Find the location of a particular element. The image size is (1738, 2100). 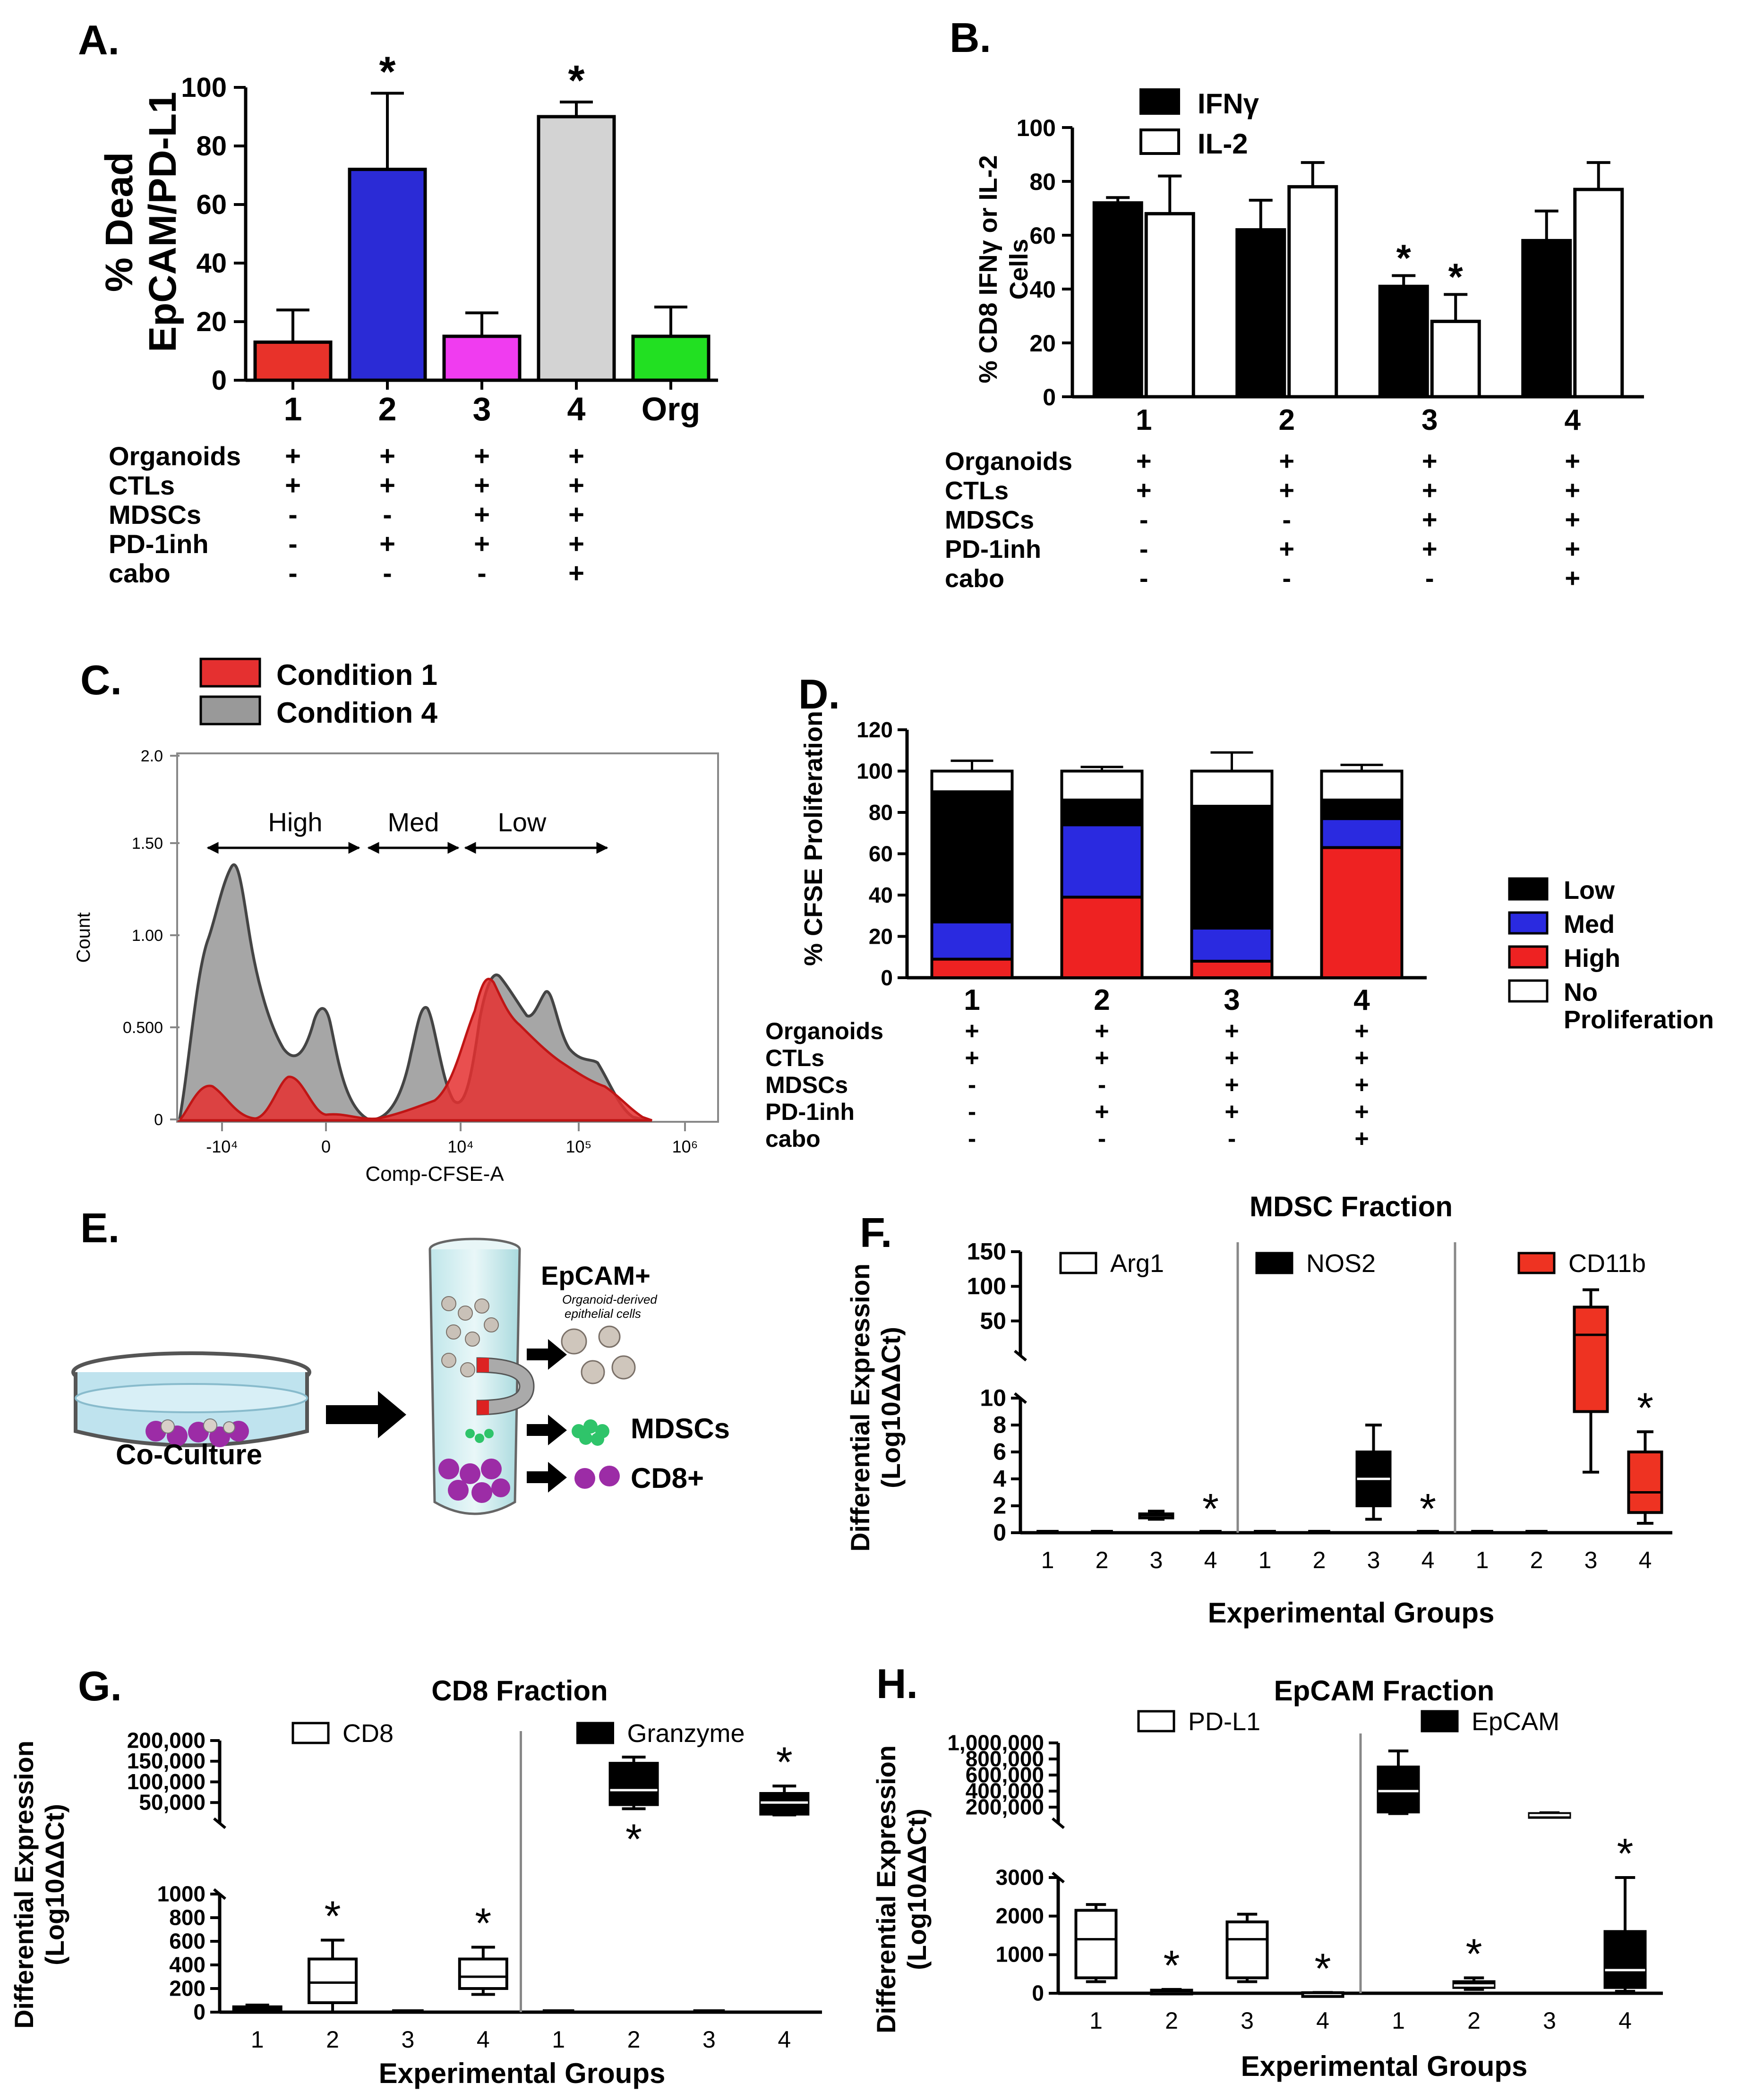

legend-swatch-Granzyme is located at coordinates (595, 1733).